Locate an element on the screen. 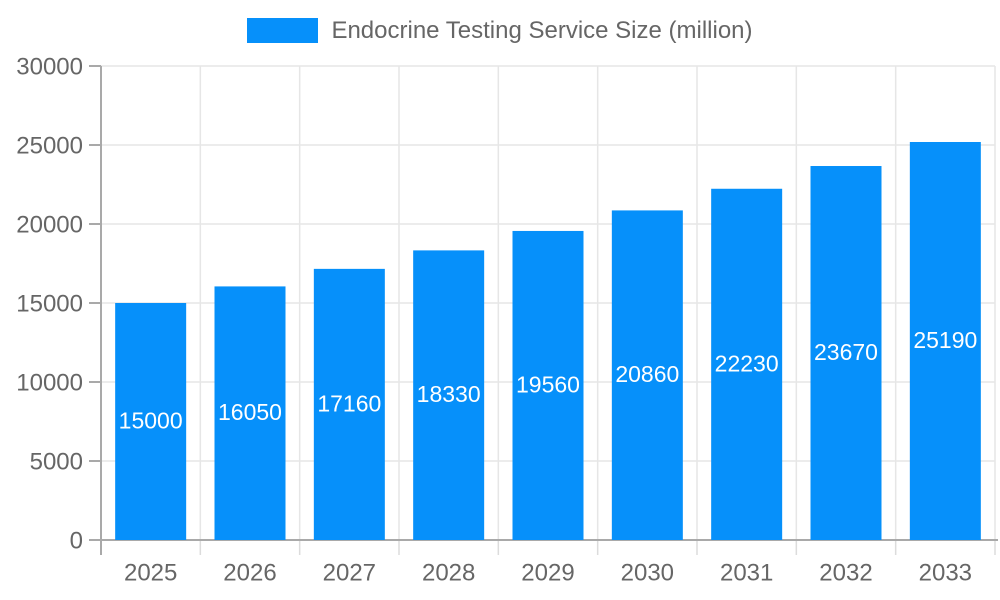  bar-value-label: 17160 is located at coordinates (349, 403).